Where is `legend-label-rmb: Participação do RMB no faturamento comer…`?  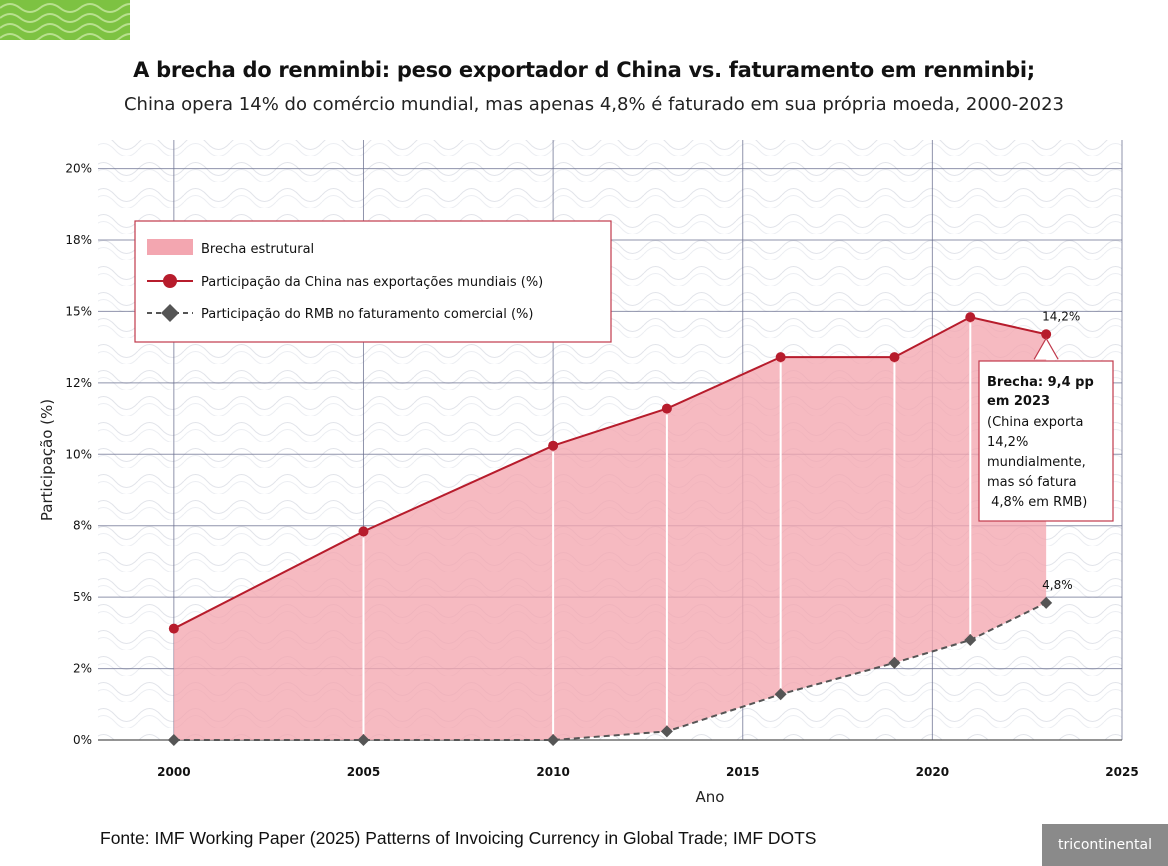 legend-label-rmb: Participação do RMB no faturamento comer… is located at coordinates (367, 314).